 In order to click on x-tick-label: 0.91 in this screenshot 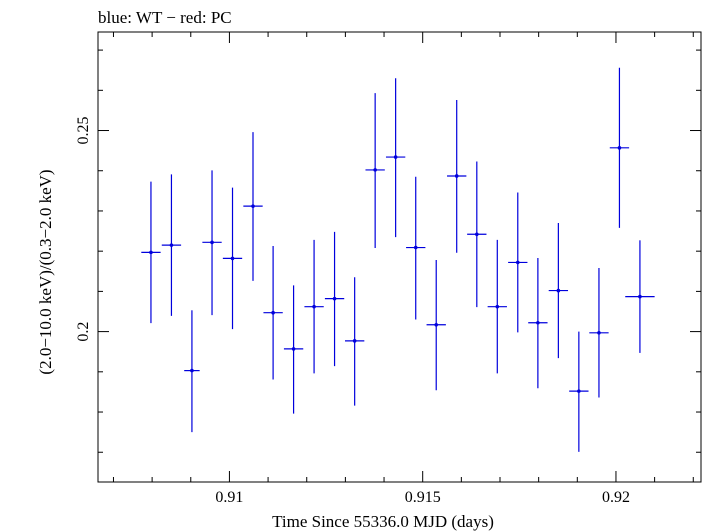, I will do `click(229, 497)`.